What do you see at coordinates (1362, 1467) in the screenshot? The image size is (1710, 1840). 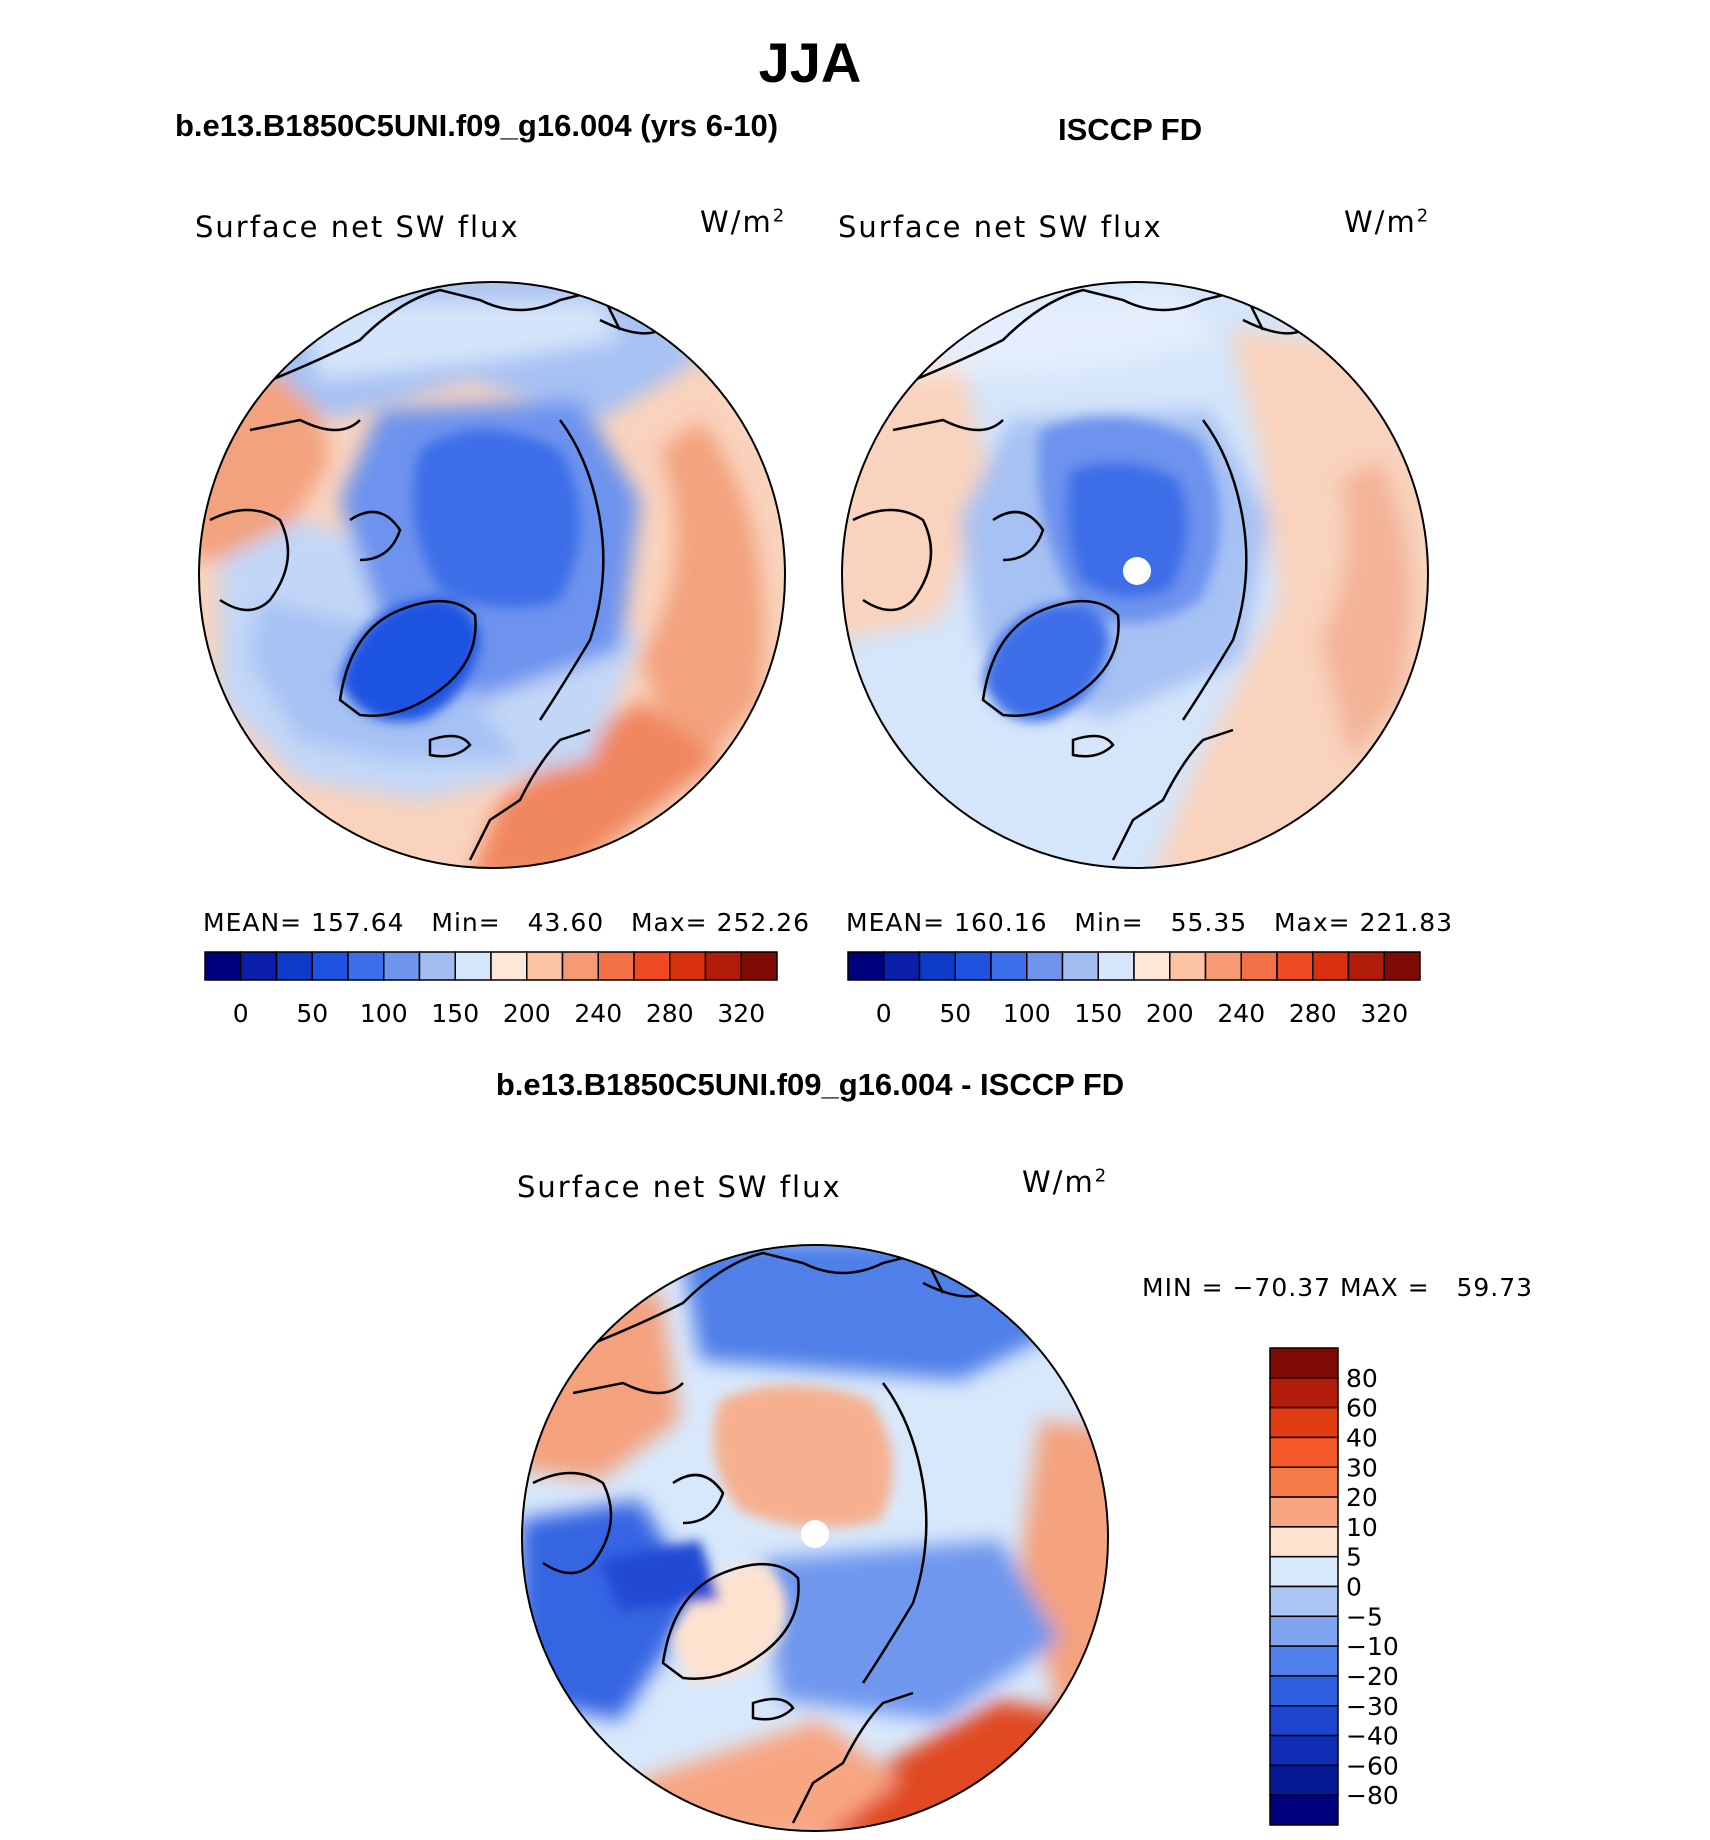 I see `difference-colorbar-tick-label: 30` at bounding box center [1362, 1467].